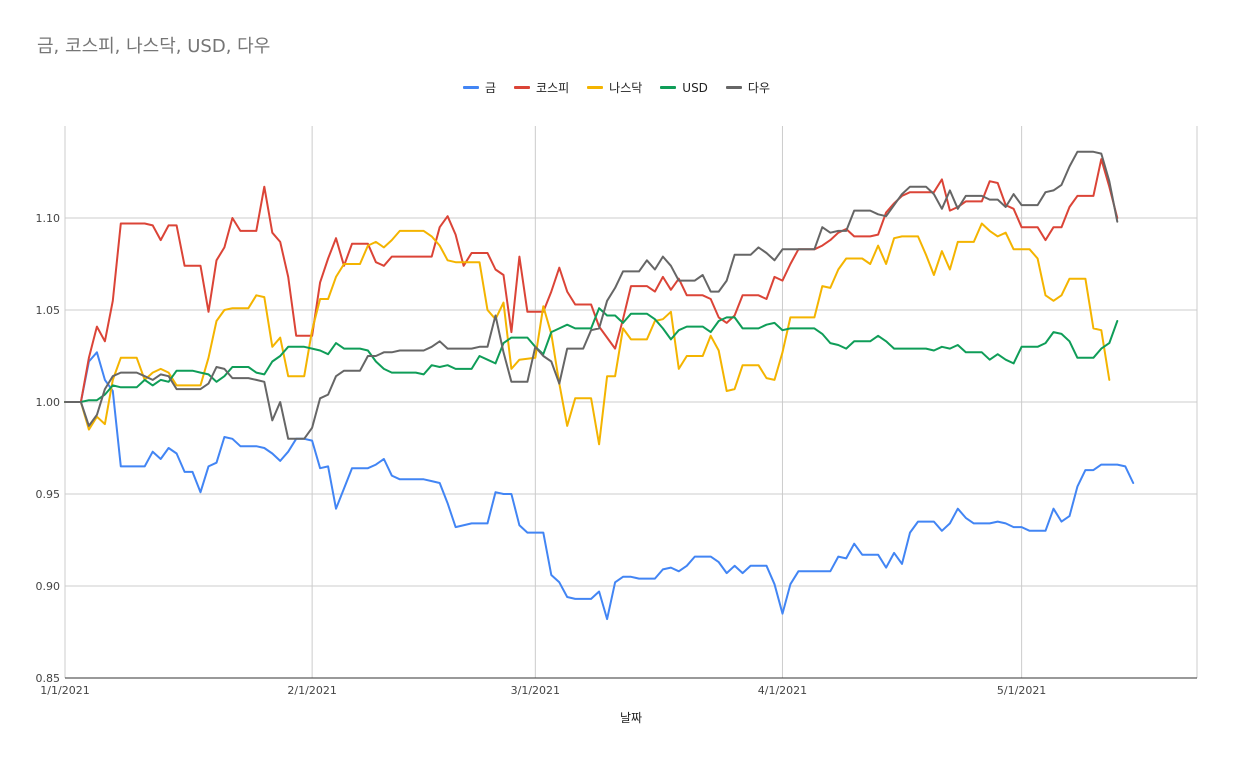 The image size is (1233, 759). Describe the element at coordinates (626, 88) in the screenshot. I see `legend-label: 나스닥` at that location.